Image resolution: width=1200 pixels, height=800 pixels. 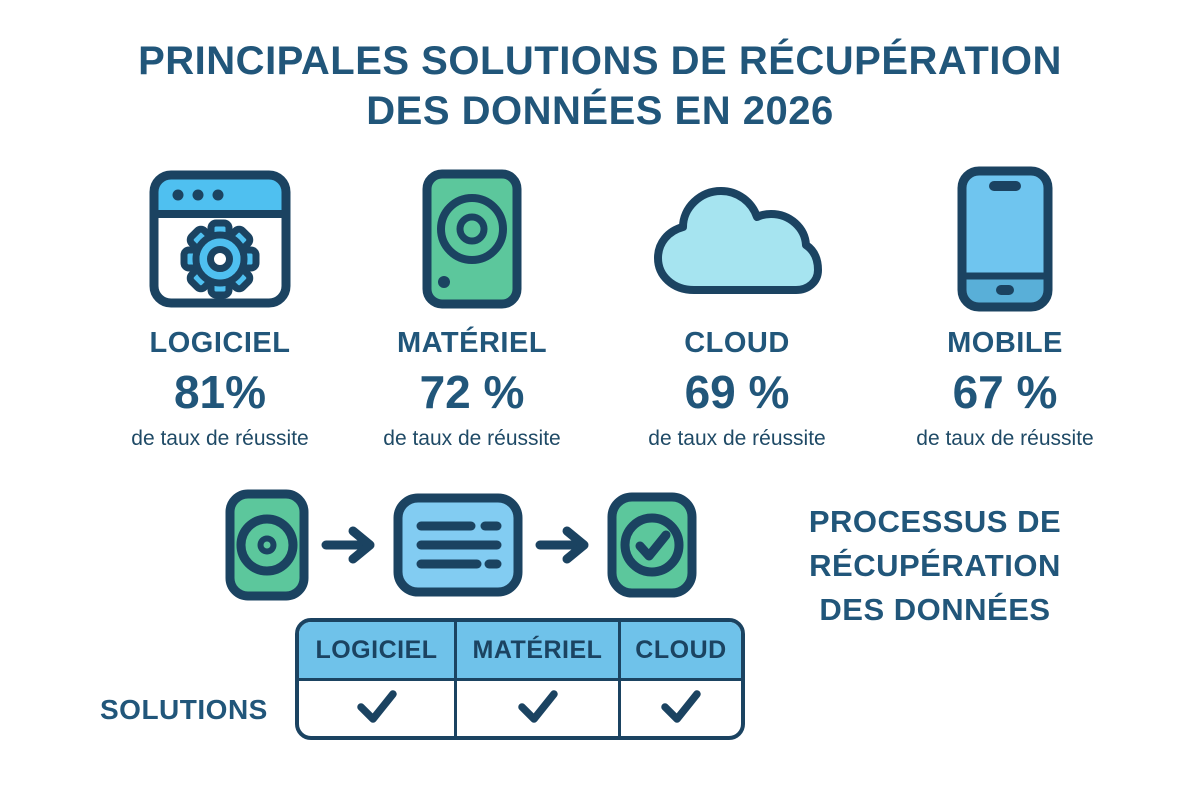 I want to click on solution-cloud: CLOUD 69 % de taux de réussite, so click(x=737, y=307).